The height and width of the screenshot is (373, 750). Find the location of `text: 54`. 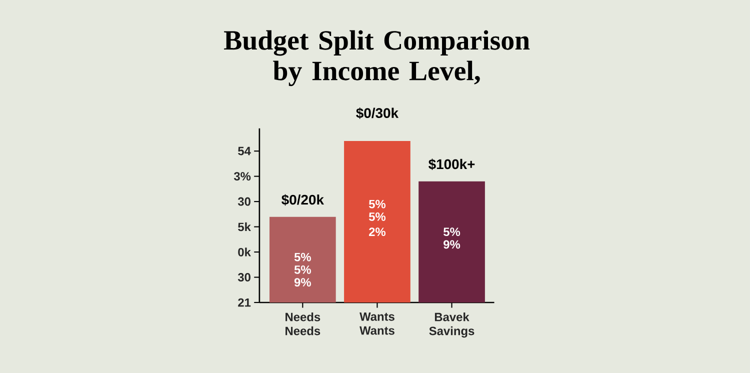

text: 54 is located at coordinates (244, 151).